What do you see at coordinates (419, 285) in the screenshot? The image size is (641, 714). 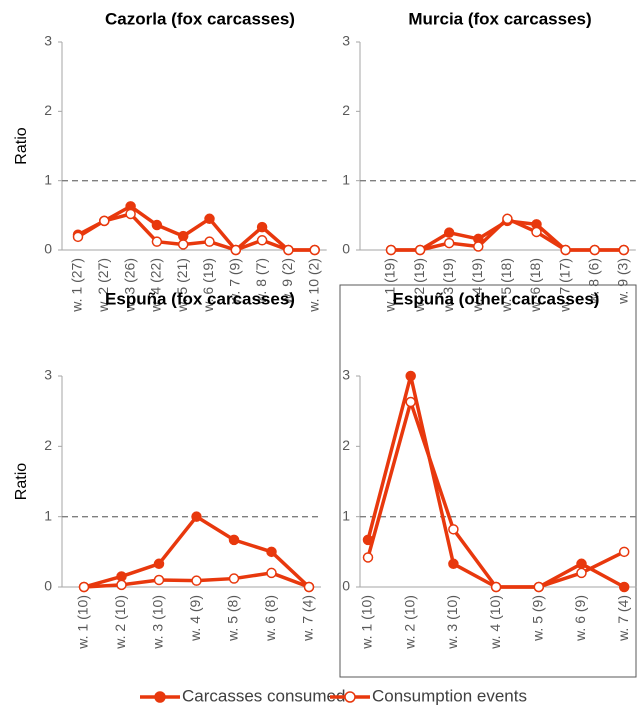 I see `x-tick-label: w. 2 (19)` at bounding box center [419, 285].